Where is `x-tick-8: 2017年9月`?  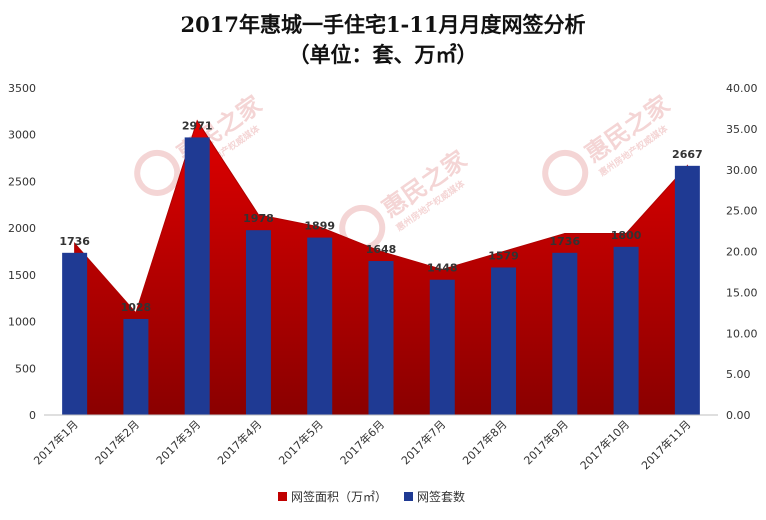
x-tick-8: 2017年9月 is located at coordinates (546, 442).